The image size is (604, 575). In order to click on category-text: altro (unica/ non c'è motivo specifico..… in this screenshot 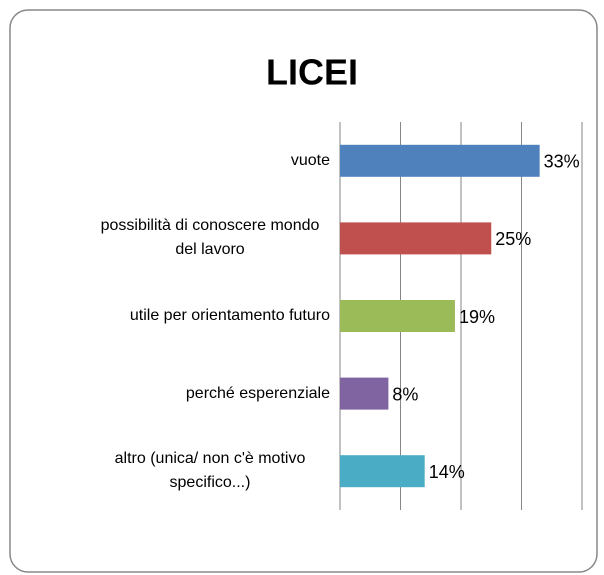, I will do `click(210, 471)`.